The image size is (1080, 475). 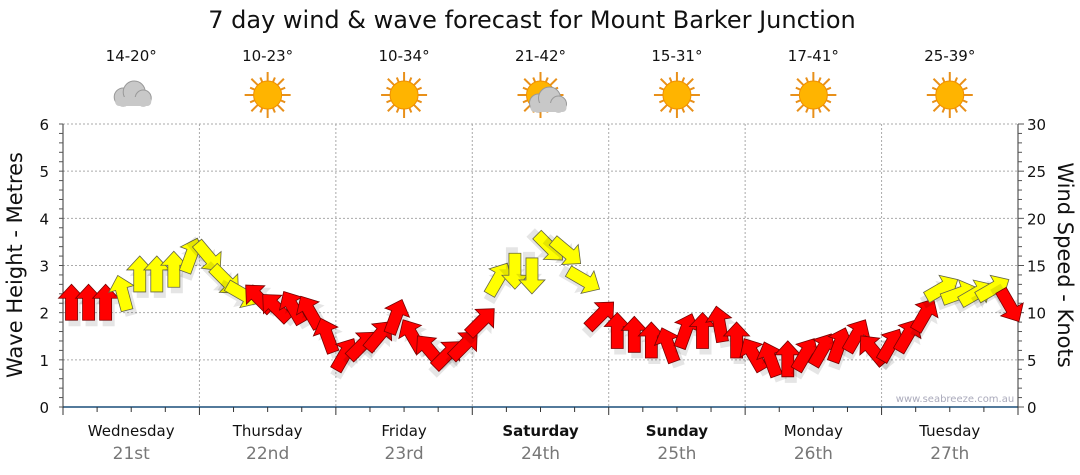 What do you see at coordinates (44, 219) in the screenshot?
I see `y-tick-label-left: 4` at bounding box center [44, 219].